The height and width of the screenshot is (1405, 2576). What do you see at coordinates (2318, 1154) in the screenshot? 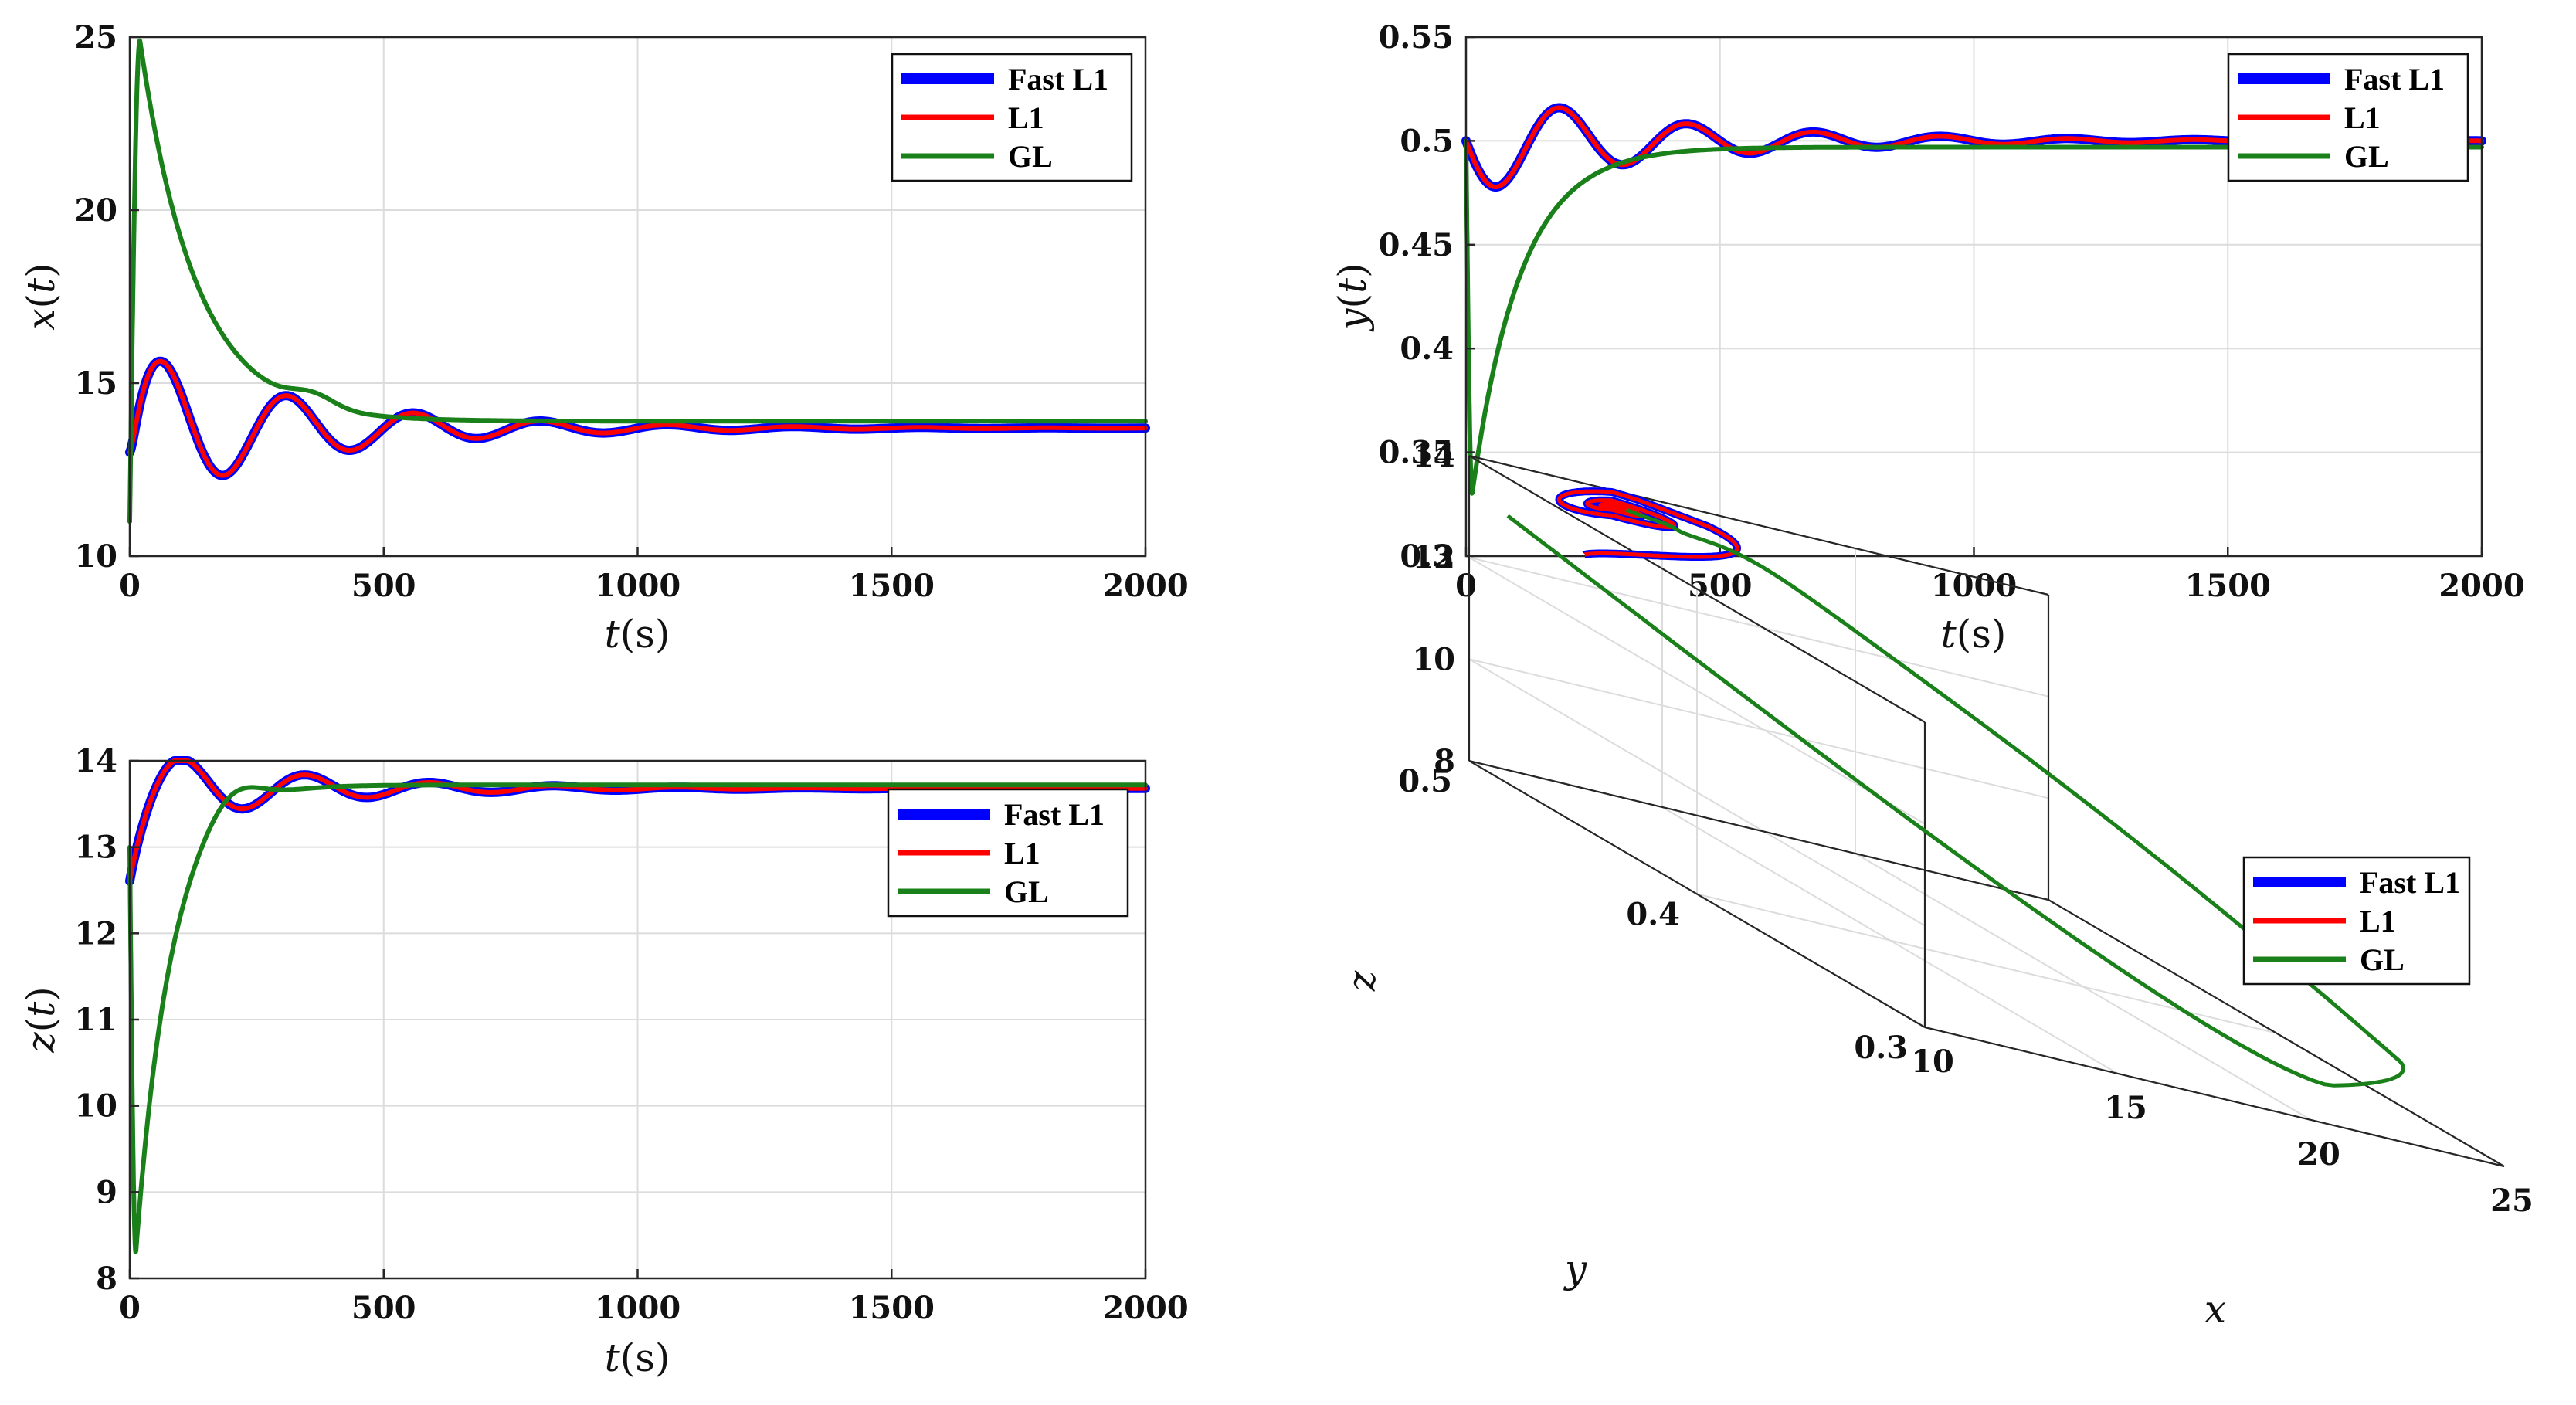
I see `x-tick-label-3d: 20` at bounding box center [2318, 1154].